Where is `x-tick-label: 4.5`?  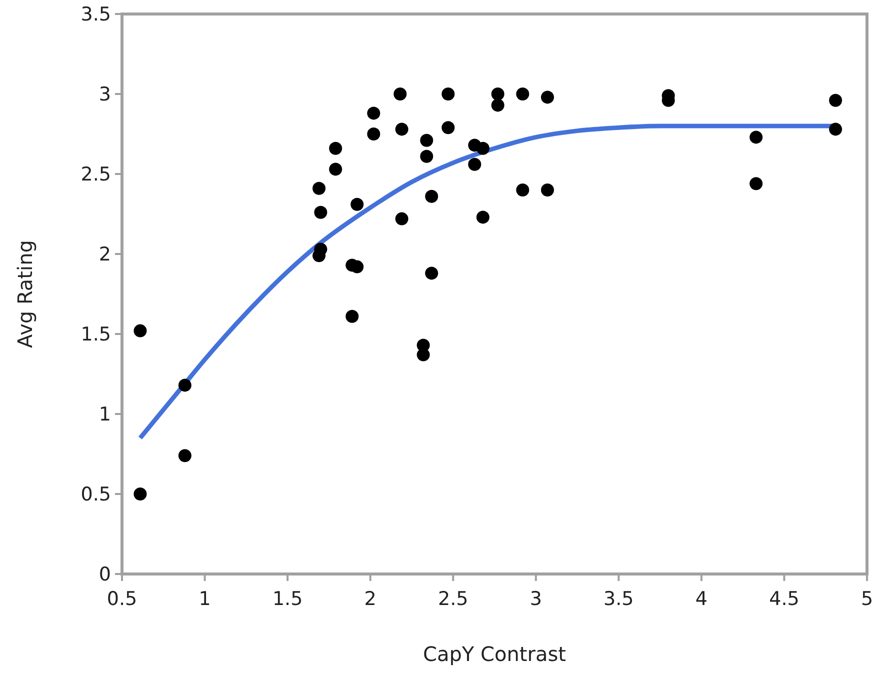 x-tick-label: 4.5 is located at coordinates (784, 599).